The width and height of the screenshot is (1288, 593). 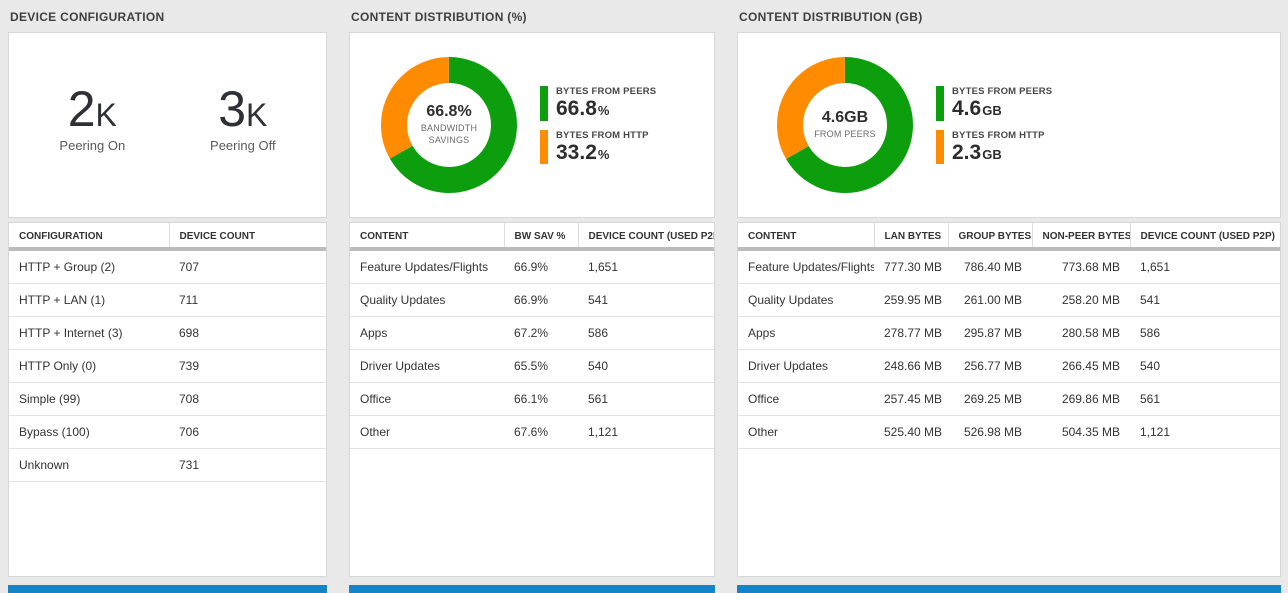 What do you see at coordinates (89, 432) in the screenshot?
I see `table-cell: Bypass (100)` at bounding box center [89, 432].